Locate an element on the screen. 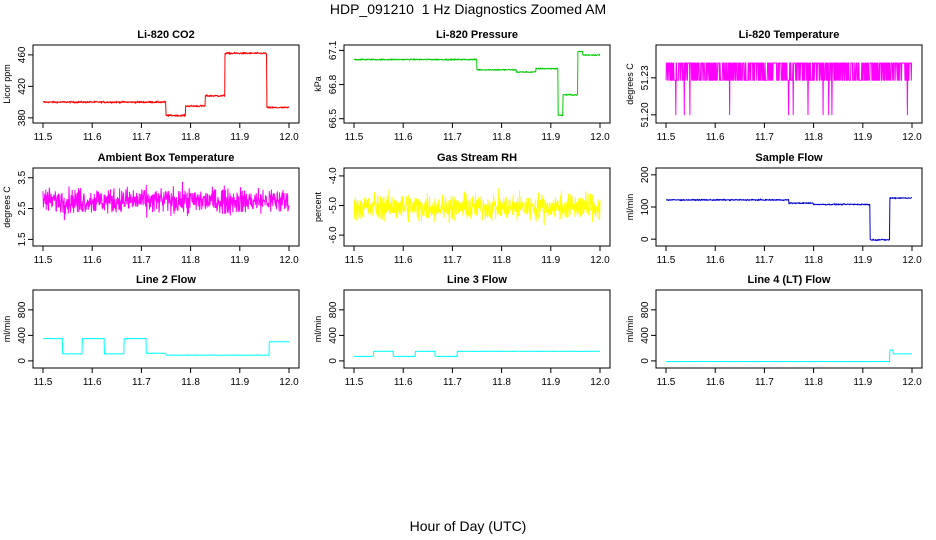 The image size is (936, 540). y-tick-label: 66.8 is located at coordinates (333, 84).